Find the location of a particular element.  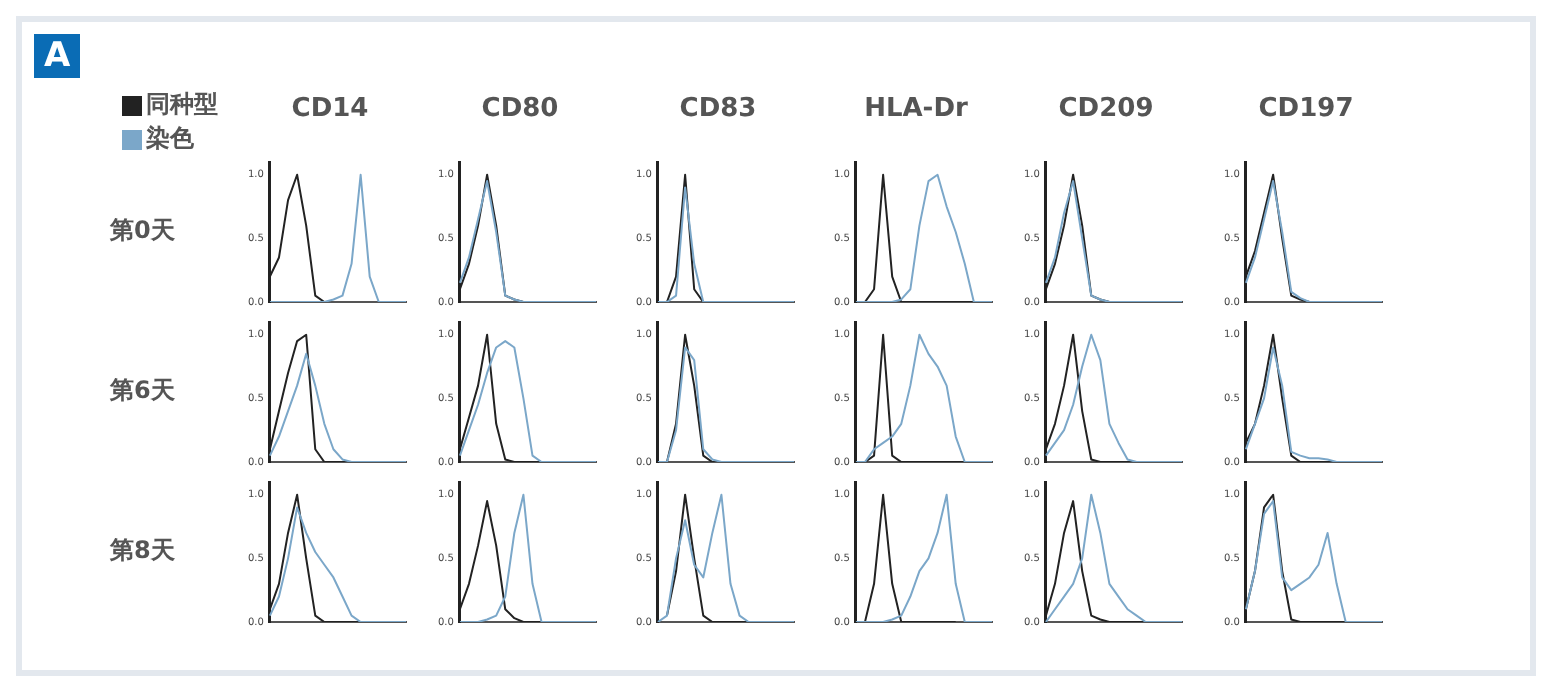

chart-title: CD209 is located at coordinates (1106, 109).